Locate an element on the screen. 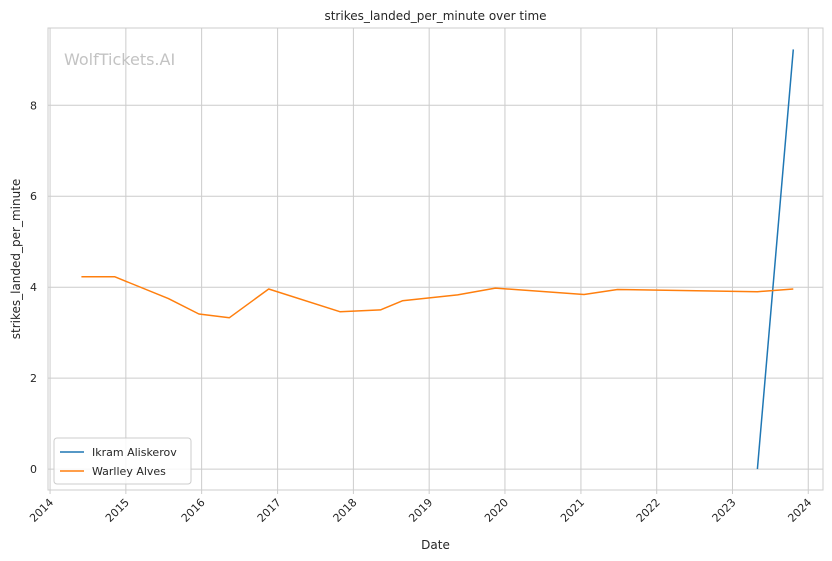 Image resolution: width=832 pixels, height=561 pixels. x-tick-label: 2021 is located at coordinates (572, 510).